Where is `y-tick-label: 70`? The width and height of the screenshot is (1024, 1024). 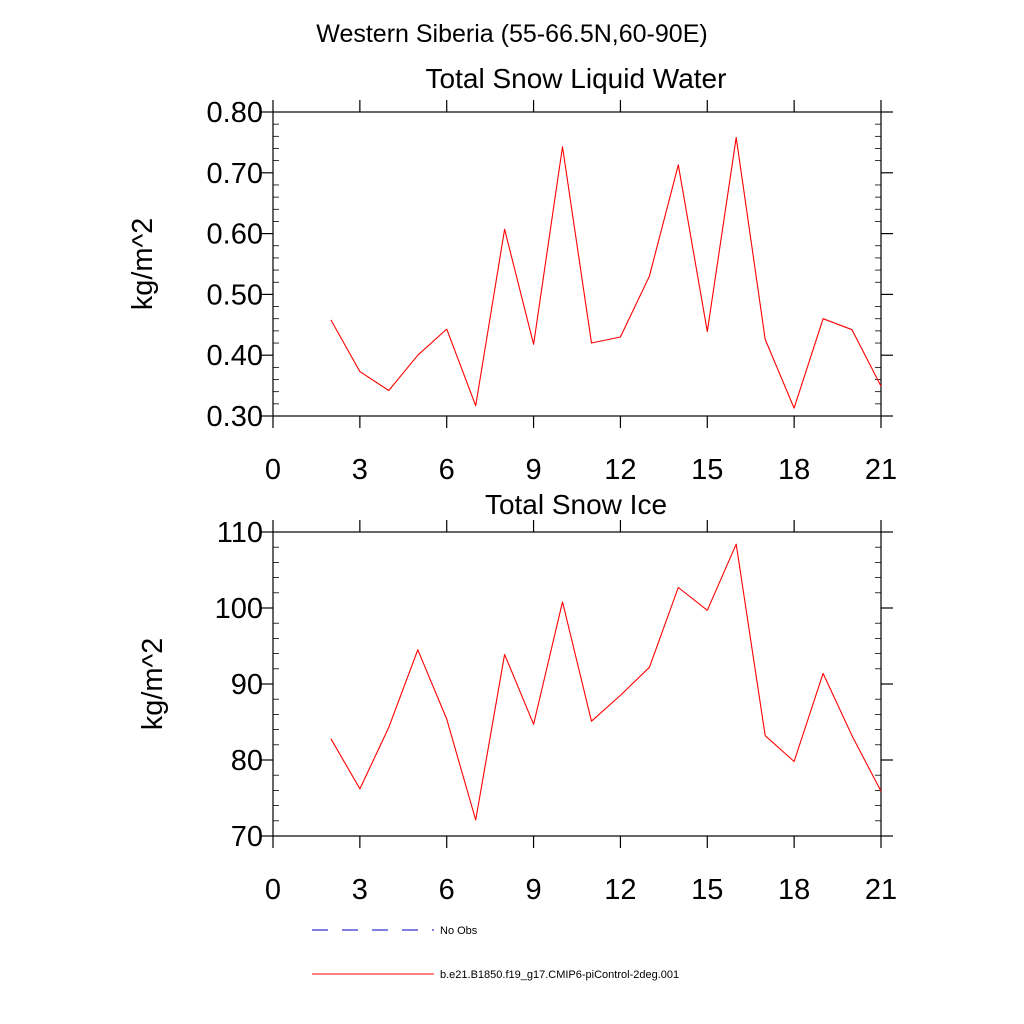
y-tick-label: 70 is located at coordinates (247, 837).